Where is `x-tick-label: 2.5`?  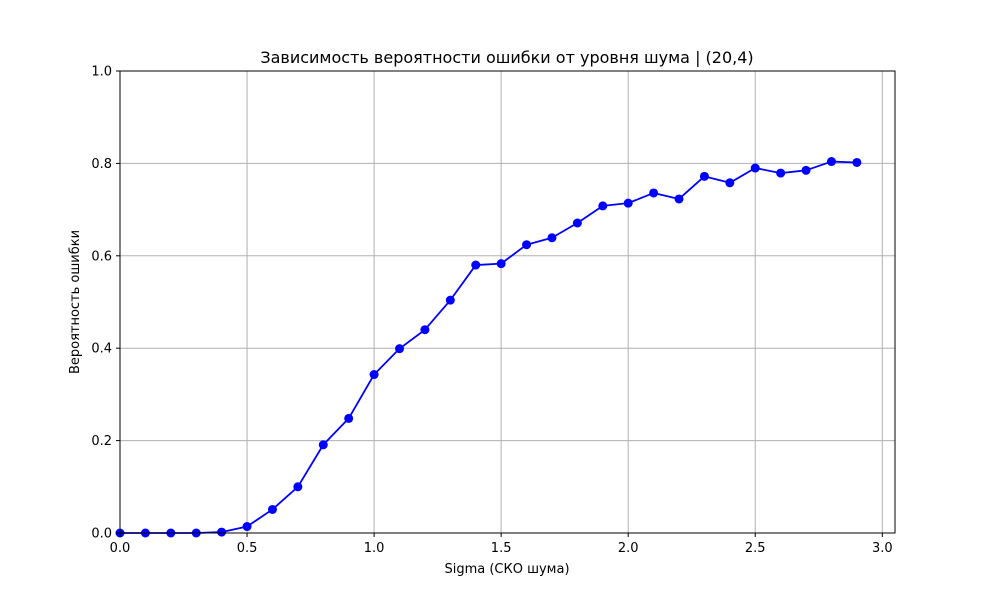 x-tick-label: 2.5 is located at coordinates (755, 548).